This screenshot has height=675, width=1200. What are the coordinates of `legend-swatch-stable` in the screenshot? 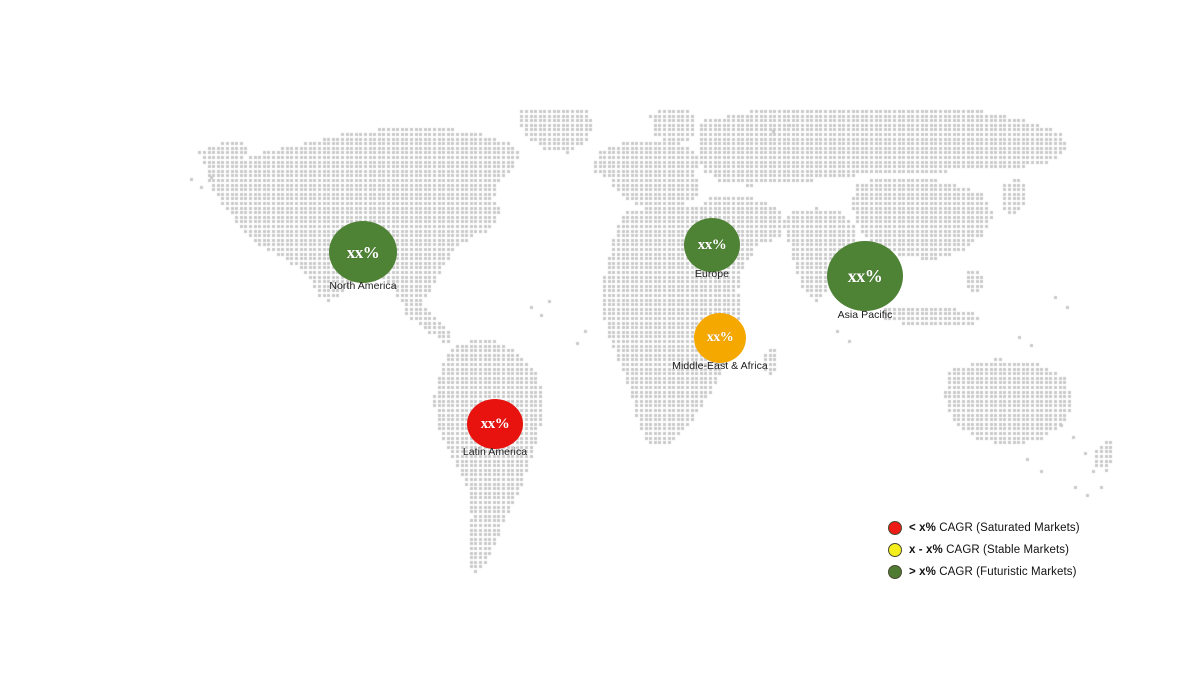 It's located at (895, 550).